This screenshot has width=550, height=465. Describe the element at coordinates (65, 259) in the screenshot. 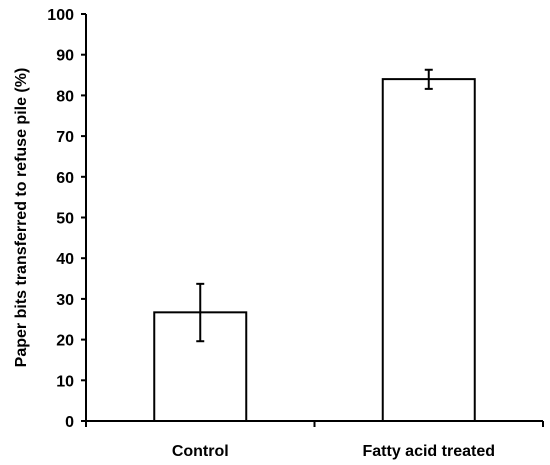

I see `y-tick-label: 40` at that location.